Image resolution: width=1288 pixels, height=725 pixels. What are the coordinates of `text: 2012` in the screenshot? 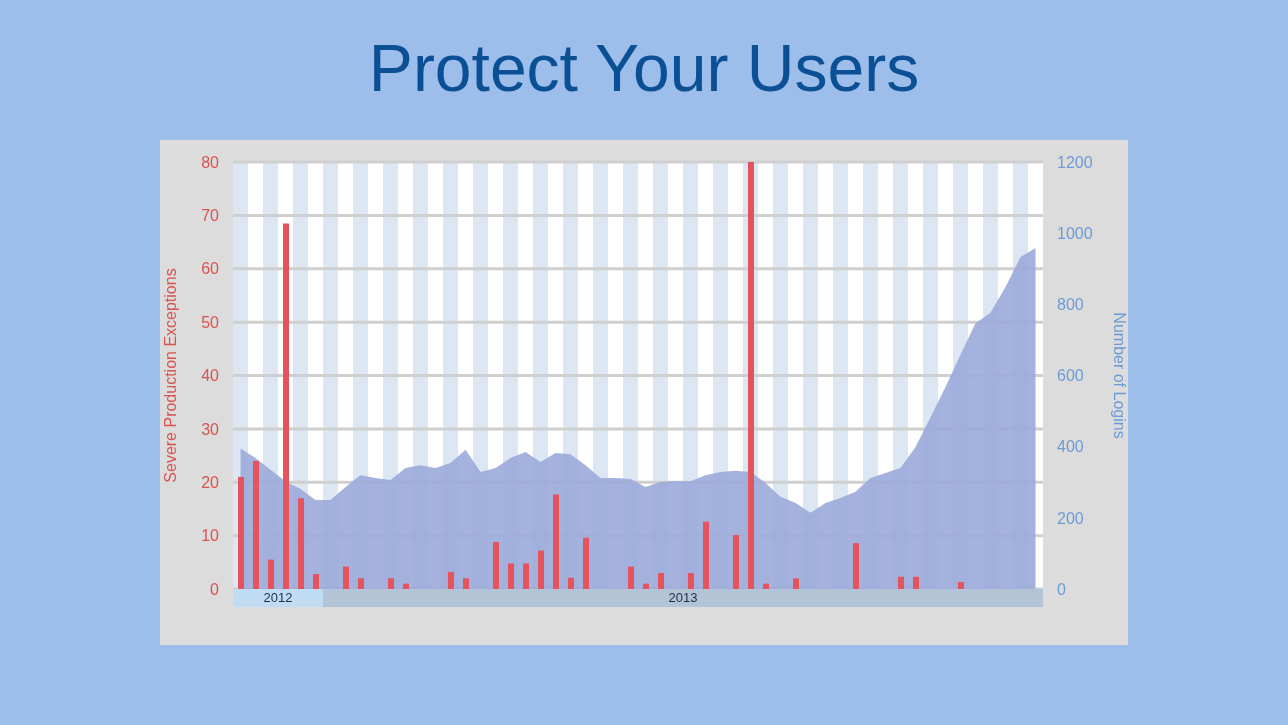 It's located at (278, 598).